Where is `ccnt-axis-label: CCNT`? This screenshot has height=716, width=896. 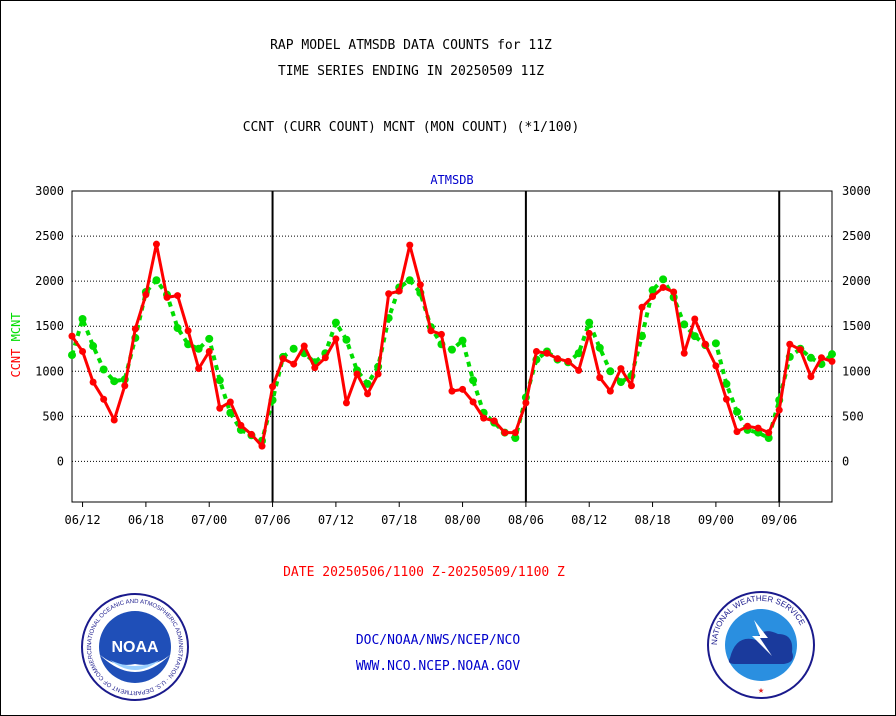 ccnt-axis-label: CCNT is located at coordinates (16, 363).